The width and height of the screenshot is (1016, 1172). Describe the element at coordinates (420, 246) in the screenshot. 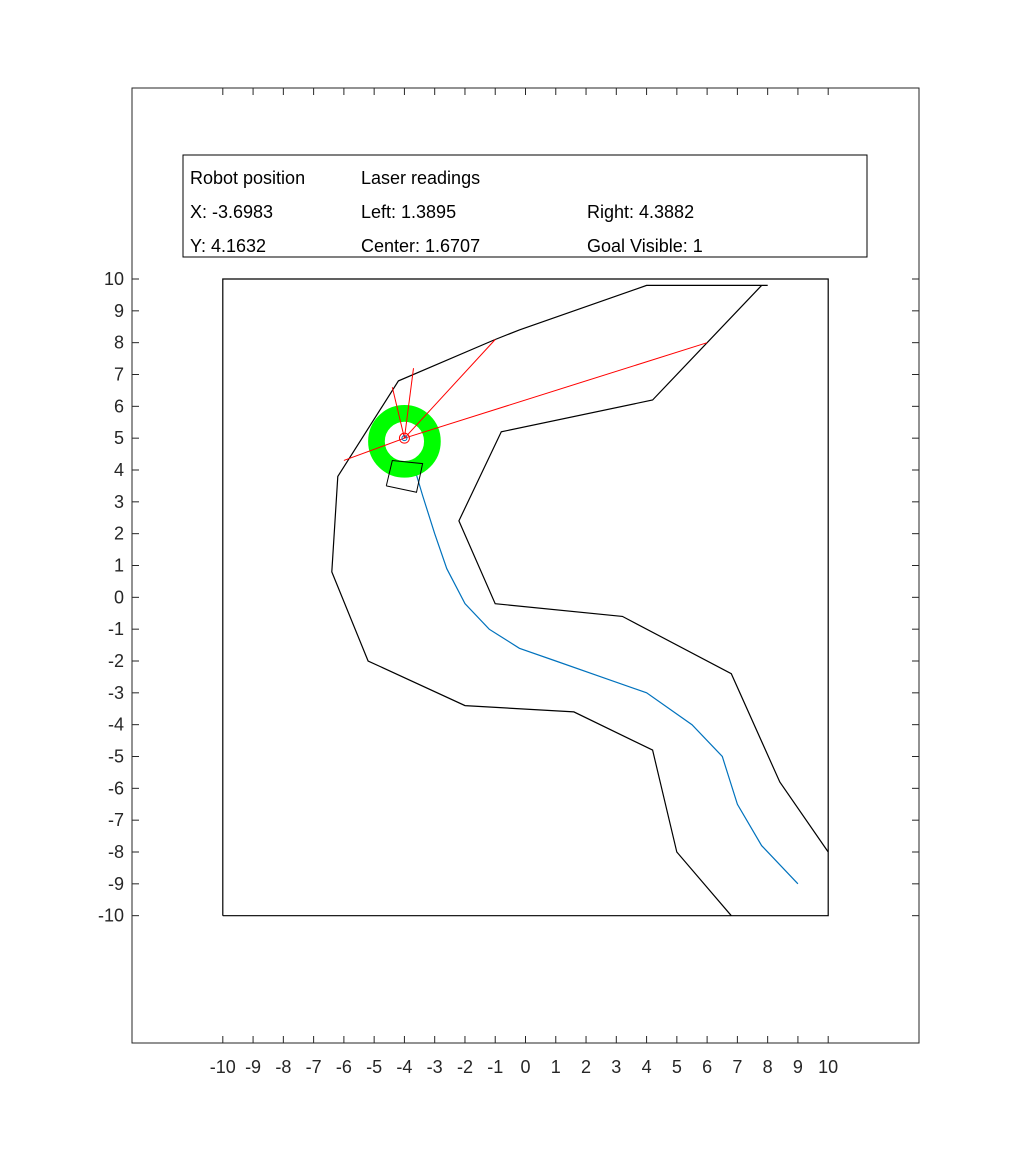

I see `laser-center-value: Center: 1.6707` at that location.